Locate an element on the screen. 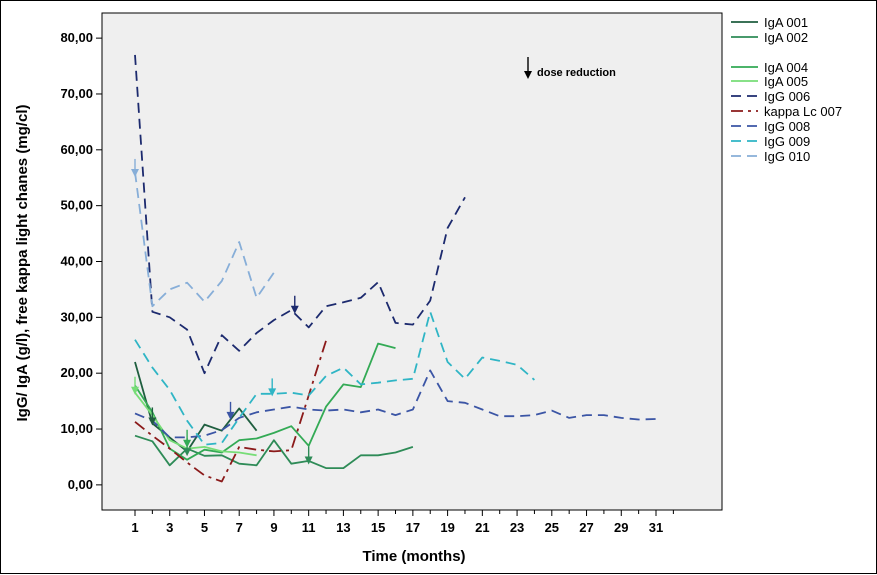 This screenshot has width=877, height=575. annotation-text: dose reduction is located at coordinates (576, 73).